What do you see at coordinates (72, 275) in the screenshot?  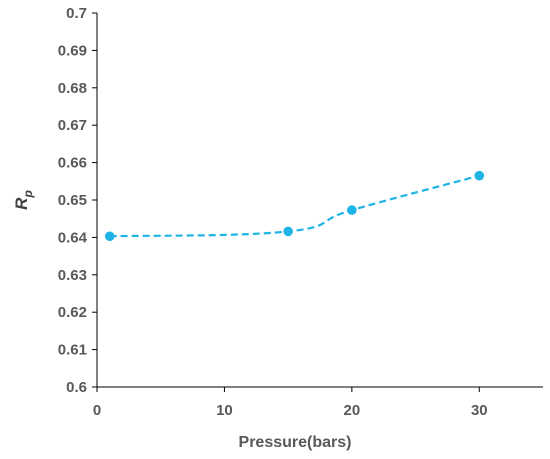 I see `y-tick-label: 0.63` at bounding box center [72, 275].